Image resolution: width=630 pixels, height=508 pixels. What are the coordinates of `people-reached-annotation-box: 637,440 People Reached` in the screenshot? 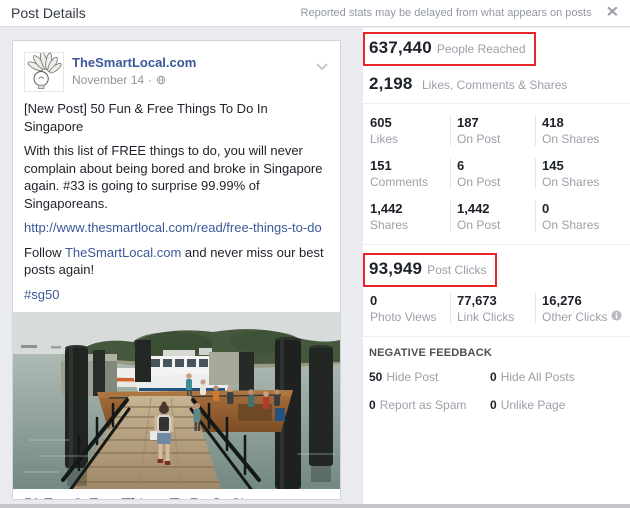 It's located at (449, 49).